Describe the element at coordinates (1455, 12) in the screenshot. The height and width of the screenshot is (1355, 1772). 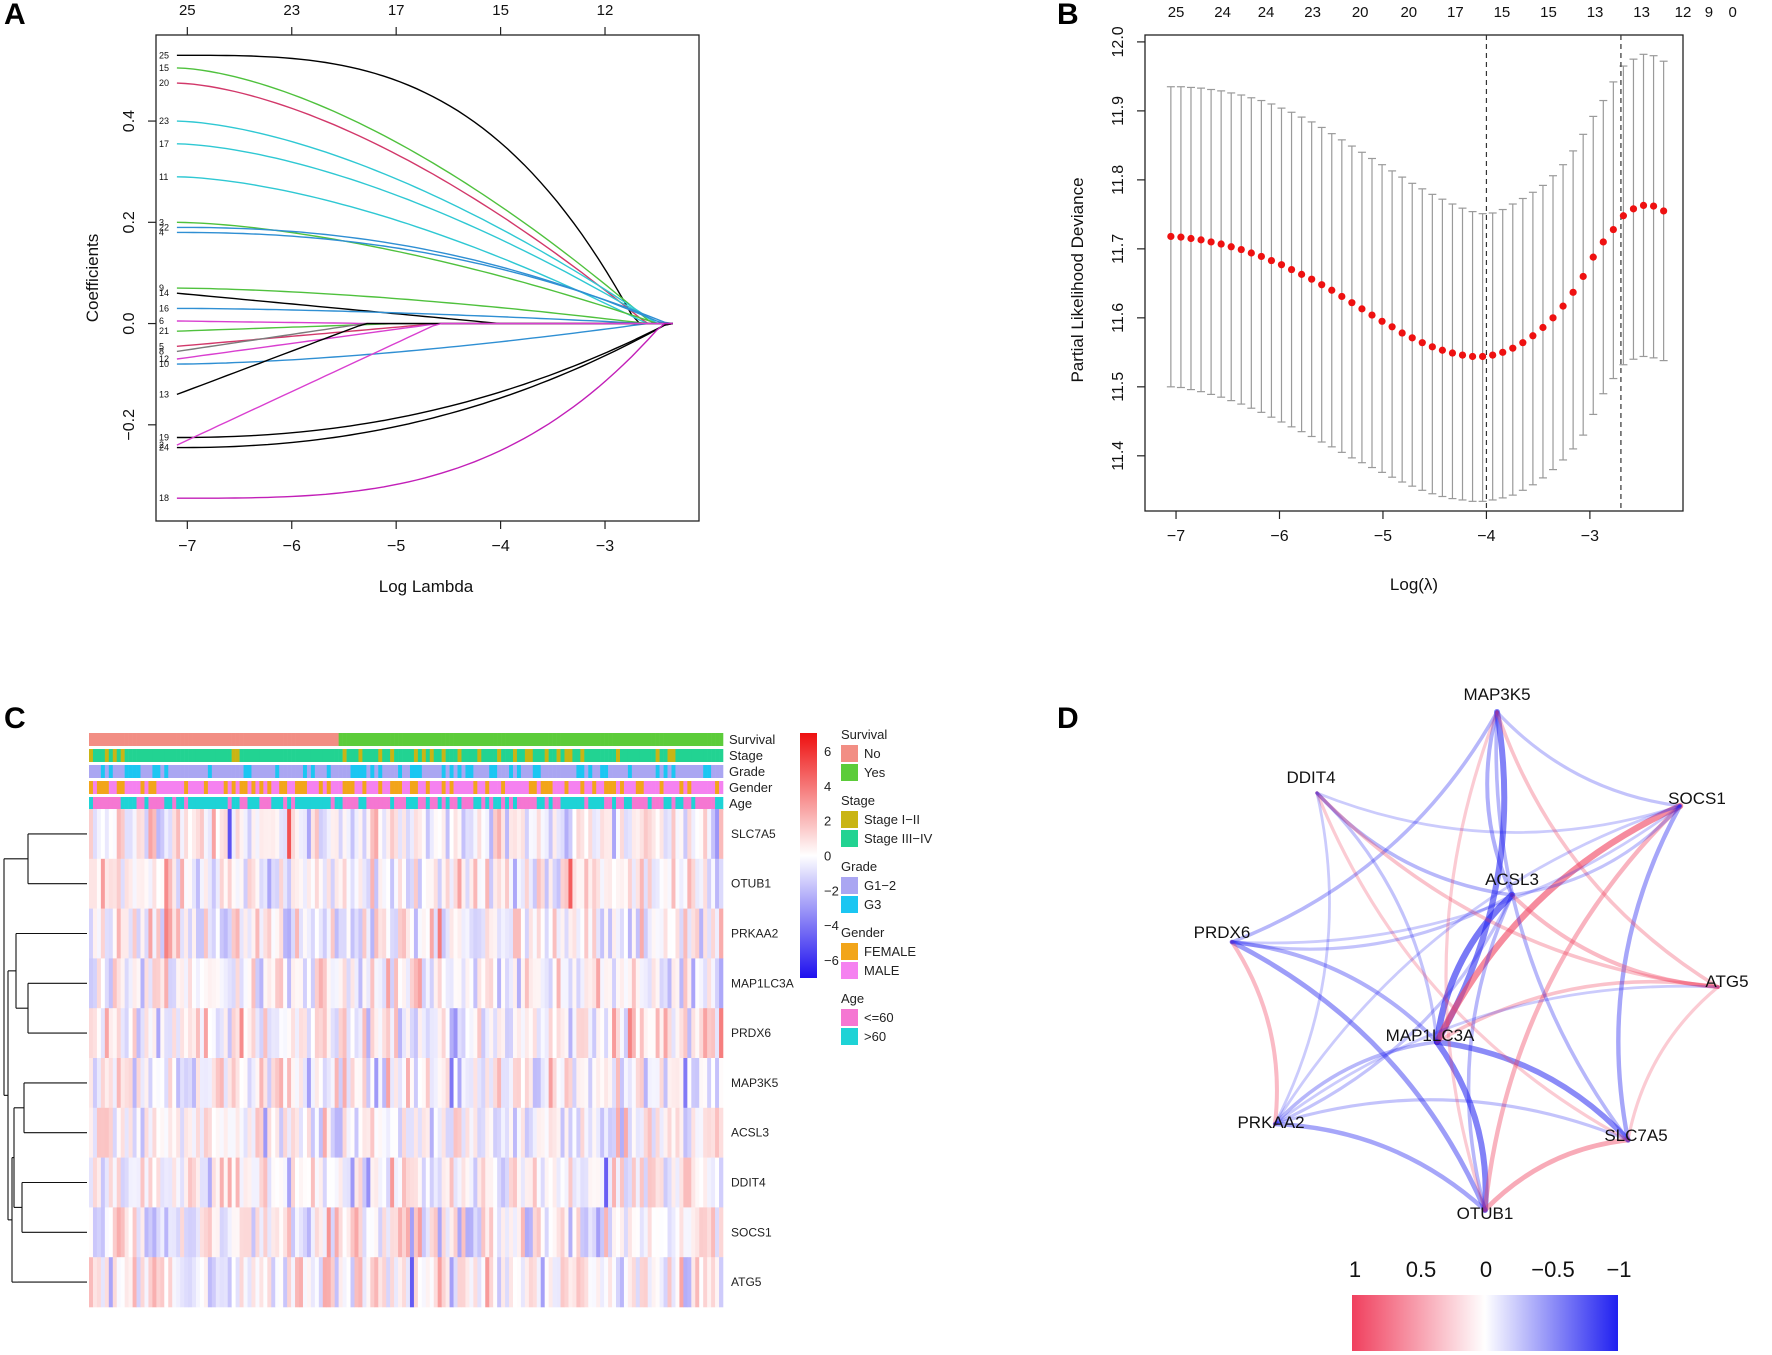
I see `b-top-label-6: 17` at that location.